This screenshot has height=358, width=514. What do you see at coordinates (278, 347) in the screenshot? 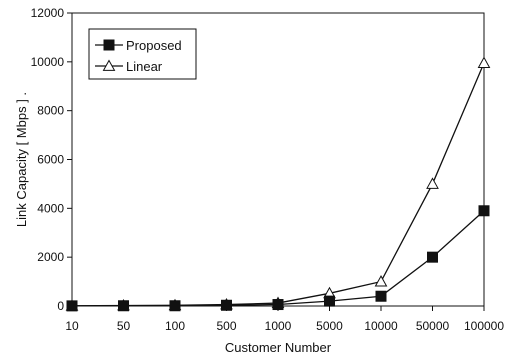
I see `x-axis-title: Customer Number` at bounding box center [278, 347].